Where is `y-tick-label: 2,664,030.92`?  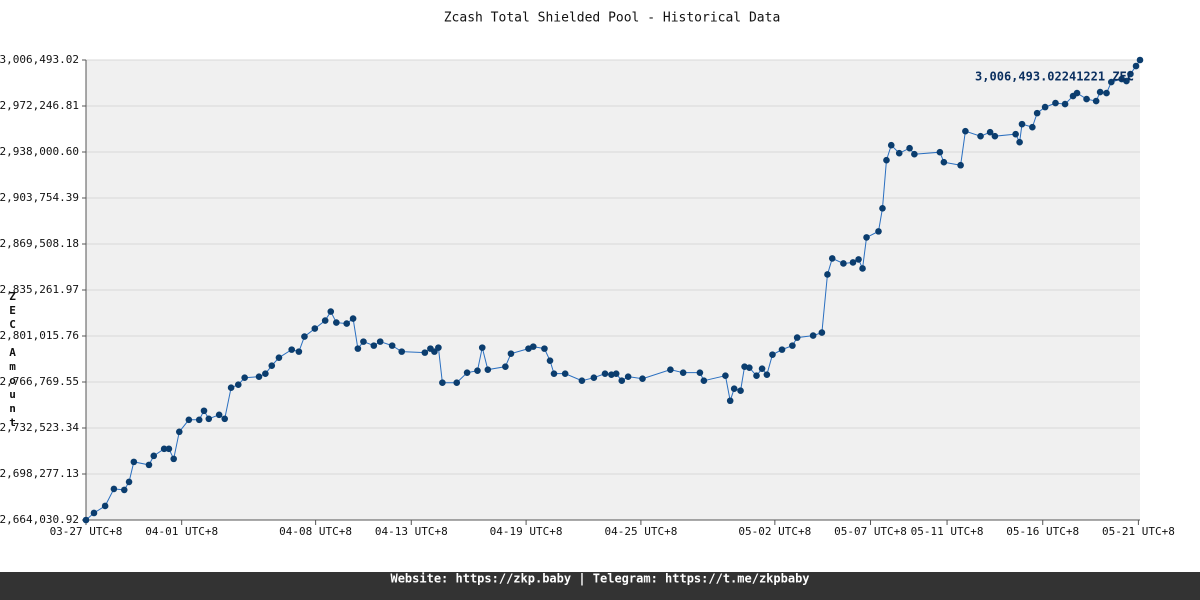
y-tick-label: 2,664,030.92 is located at coordinates (39, 519).